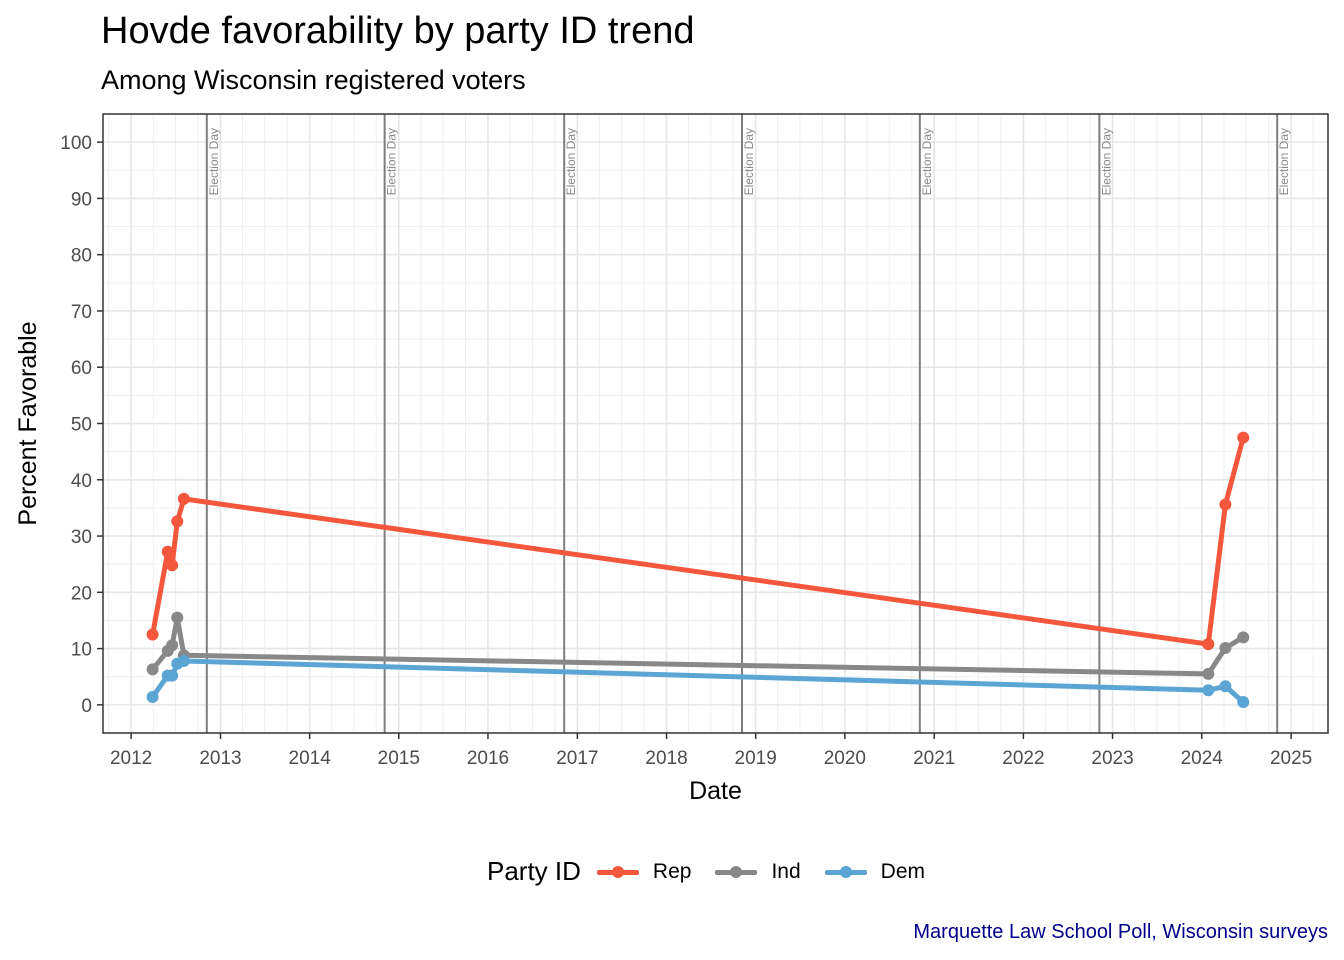  What do you see at coordinates (220, 758) in the screenshot?
I see `x-tick-label: 2013` at bounding box center [220, 758].